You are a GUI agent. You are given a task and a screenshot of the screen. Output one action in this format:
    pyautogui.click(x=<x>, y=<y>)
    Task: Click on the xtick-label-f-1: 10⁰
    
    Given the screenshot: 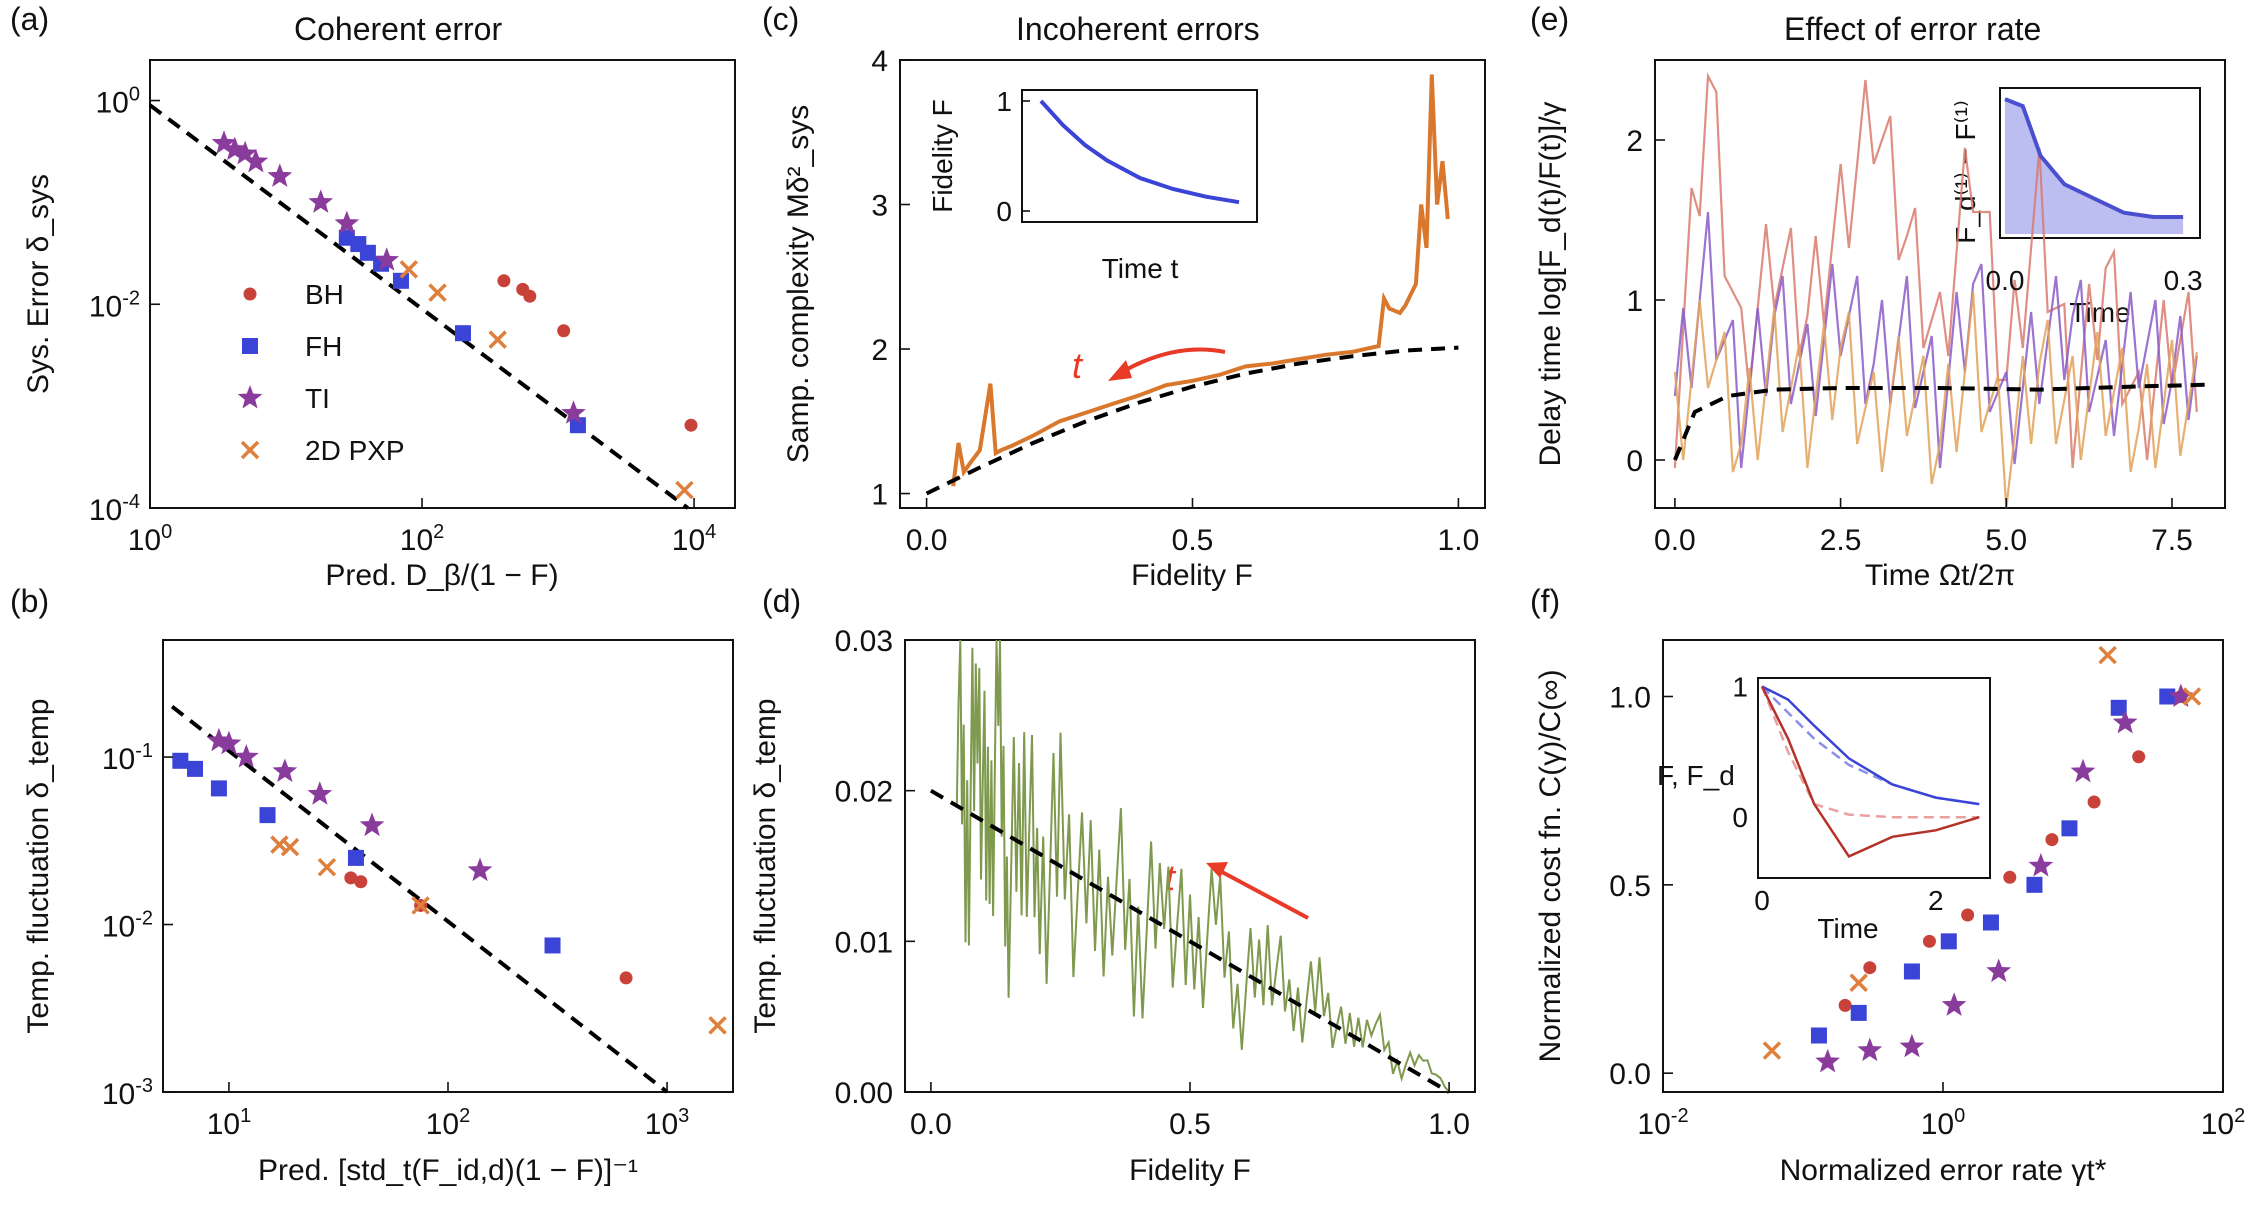 What is the action you would take?
    pyautogui.click(x=1943, y=1123)
    